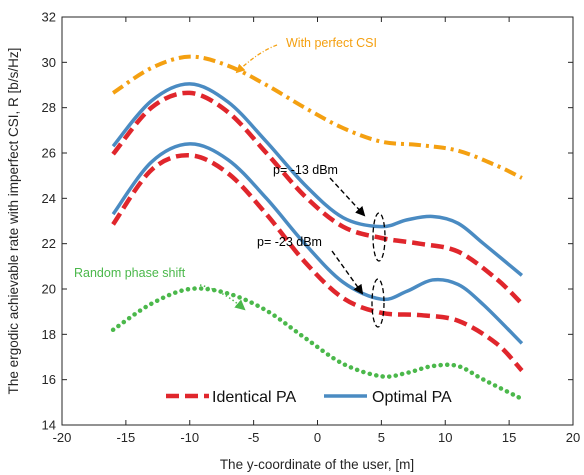  What do you see at coordinates (317, 437) in the screenshot?
I see `x-tick-label: 0` at bounding box center [317, 437].